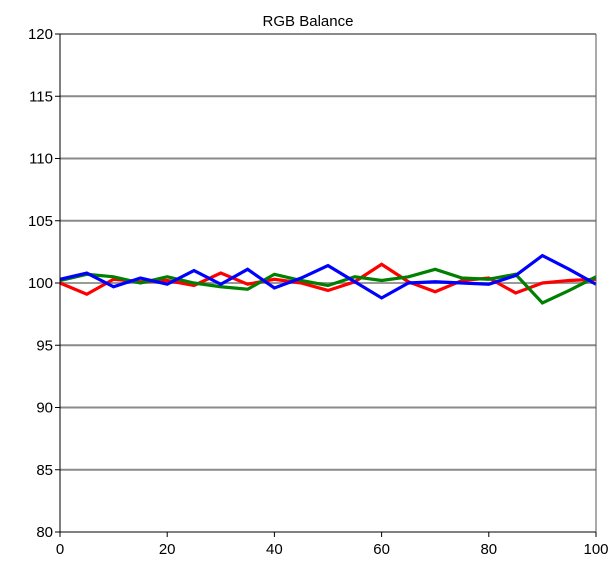 The width and height of the screenshot is (611, 568). Describe the element at coordinates (274, 549) in the screenshot. I see `x-tick-label-40: 40` at that location.